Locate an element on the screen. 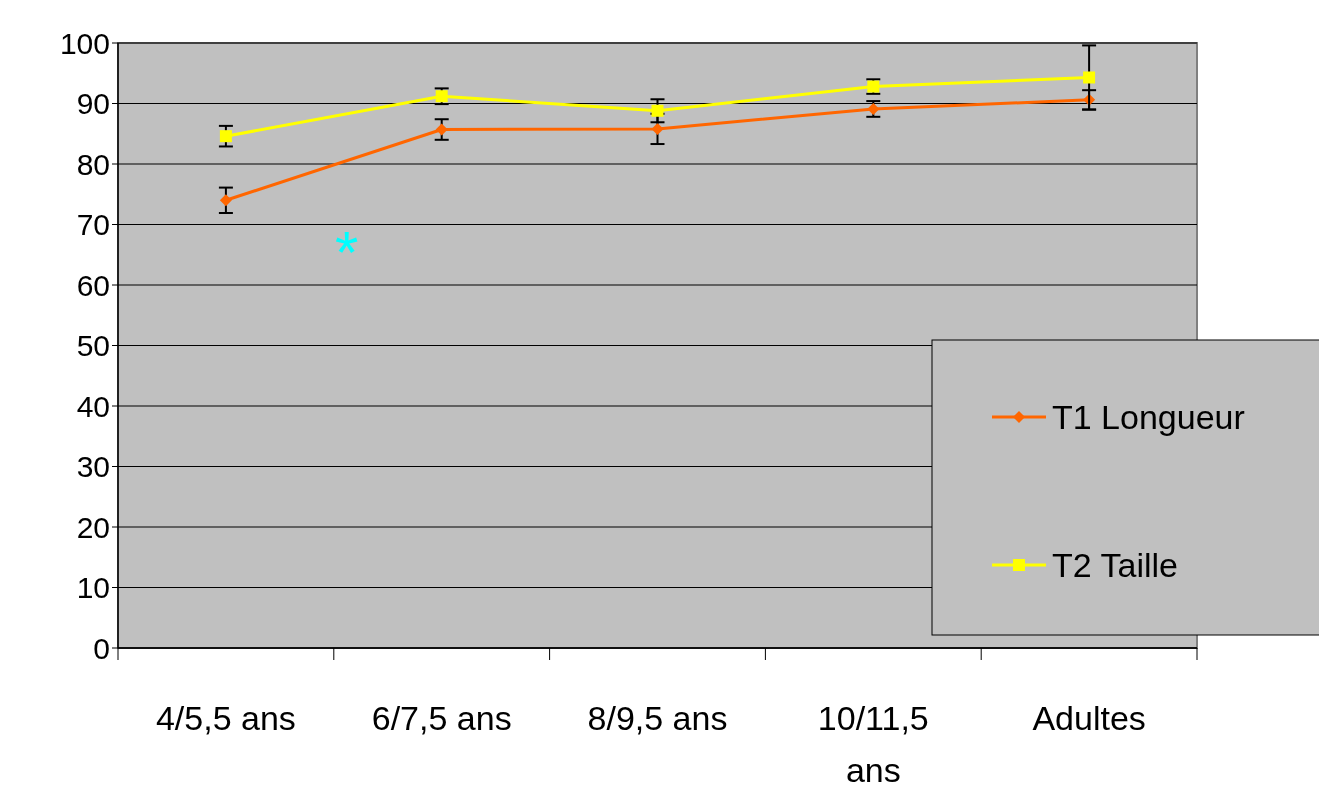  y-tick-label: 60 is located at coordinates (93, 285).